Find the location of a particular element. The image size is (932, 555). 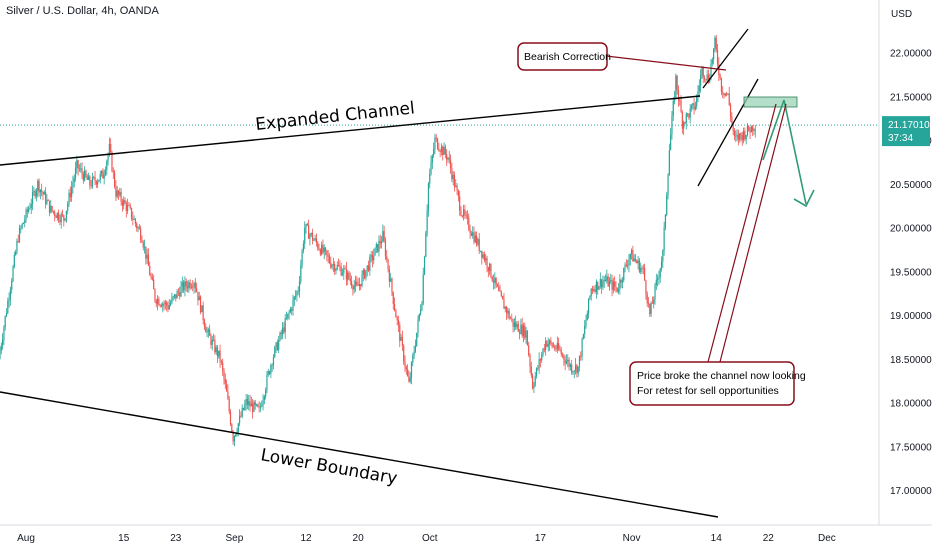

expanded-channel-label: Expanded Channel is located at coordinates (334, 116).